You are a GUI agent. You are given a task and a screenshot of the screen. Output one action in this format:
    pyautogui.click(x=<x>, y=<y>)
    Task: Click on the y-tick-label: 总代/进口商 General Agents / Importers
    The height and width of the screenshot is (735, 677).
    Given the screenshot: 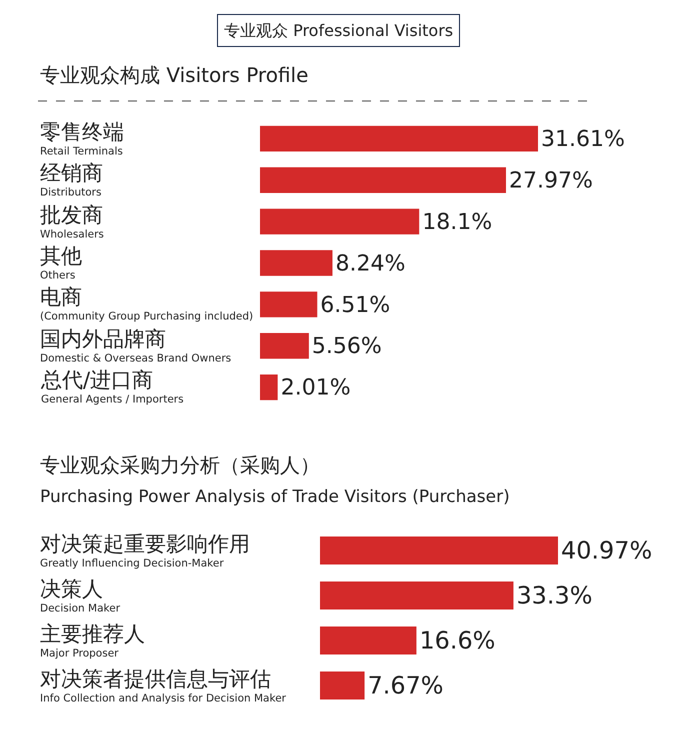 What is the action you would take?
    pyautogui.click(x=112, y=387)
    